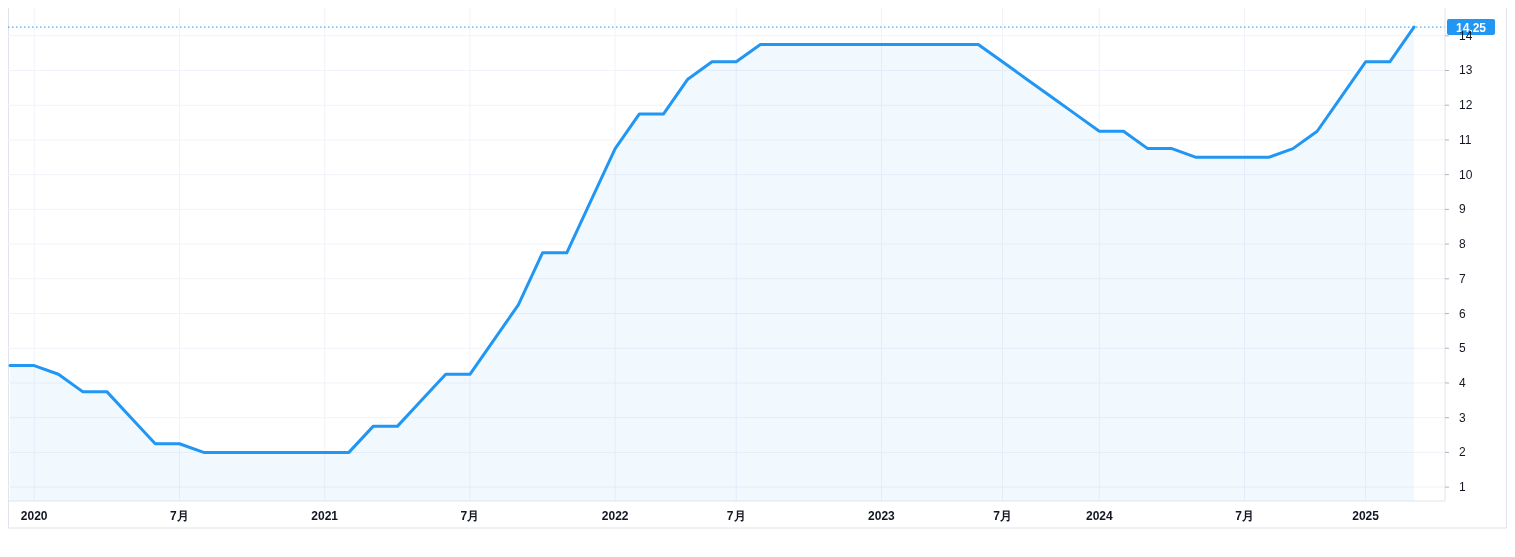  I want to click on y-tick-label: 10, so click(1466, 174).